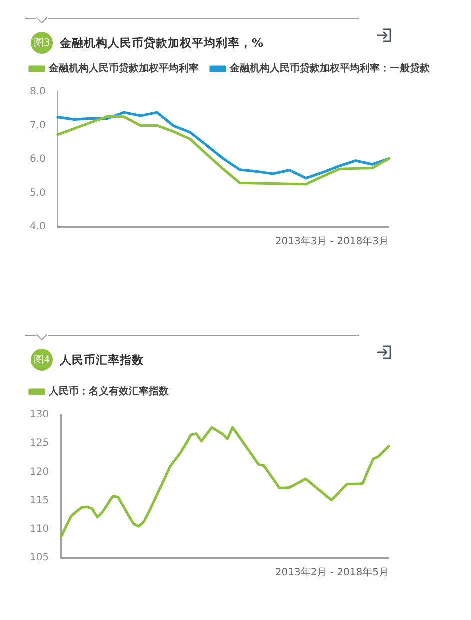 This screenshot has width=471, height=620. I want to click on y-tick-label: 125, so click(40, 444).